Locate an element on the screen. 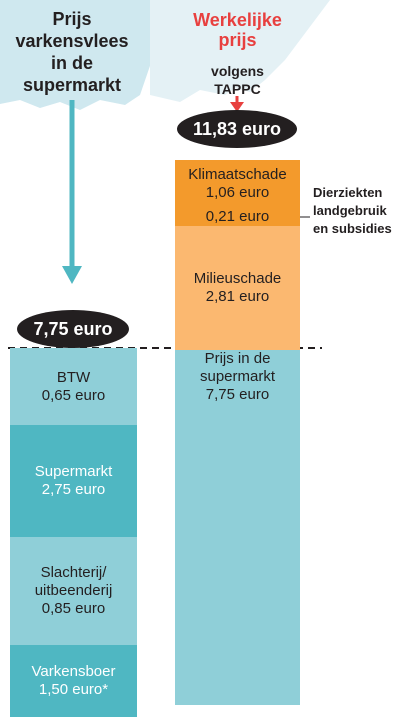 This screenshot has height=717, width=400. segment: Milieuschade 2,81 euro is located at coordinates (237, 288).